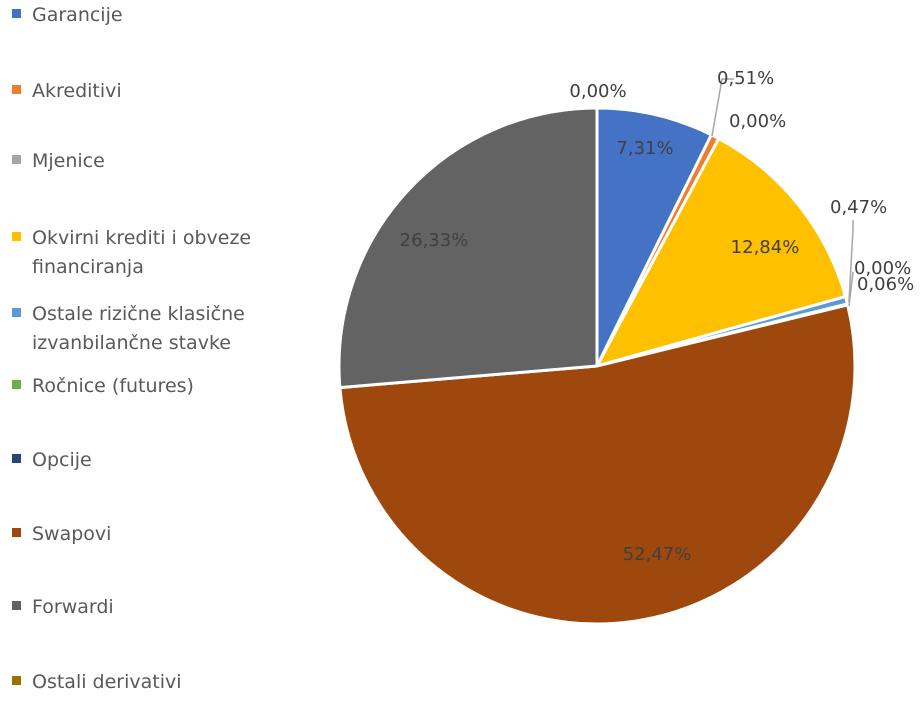  I want to click on legend-item-akreditivi: Akreditivi, so click(67, 91).